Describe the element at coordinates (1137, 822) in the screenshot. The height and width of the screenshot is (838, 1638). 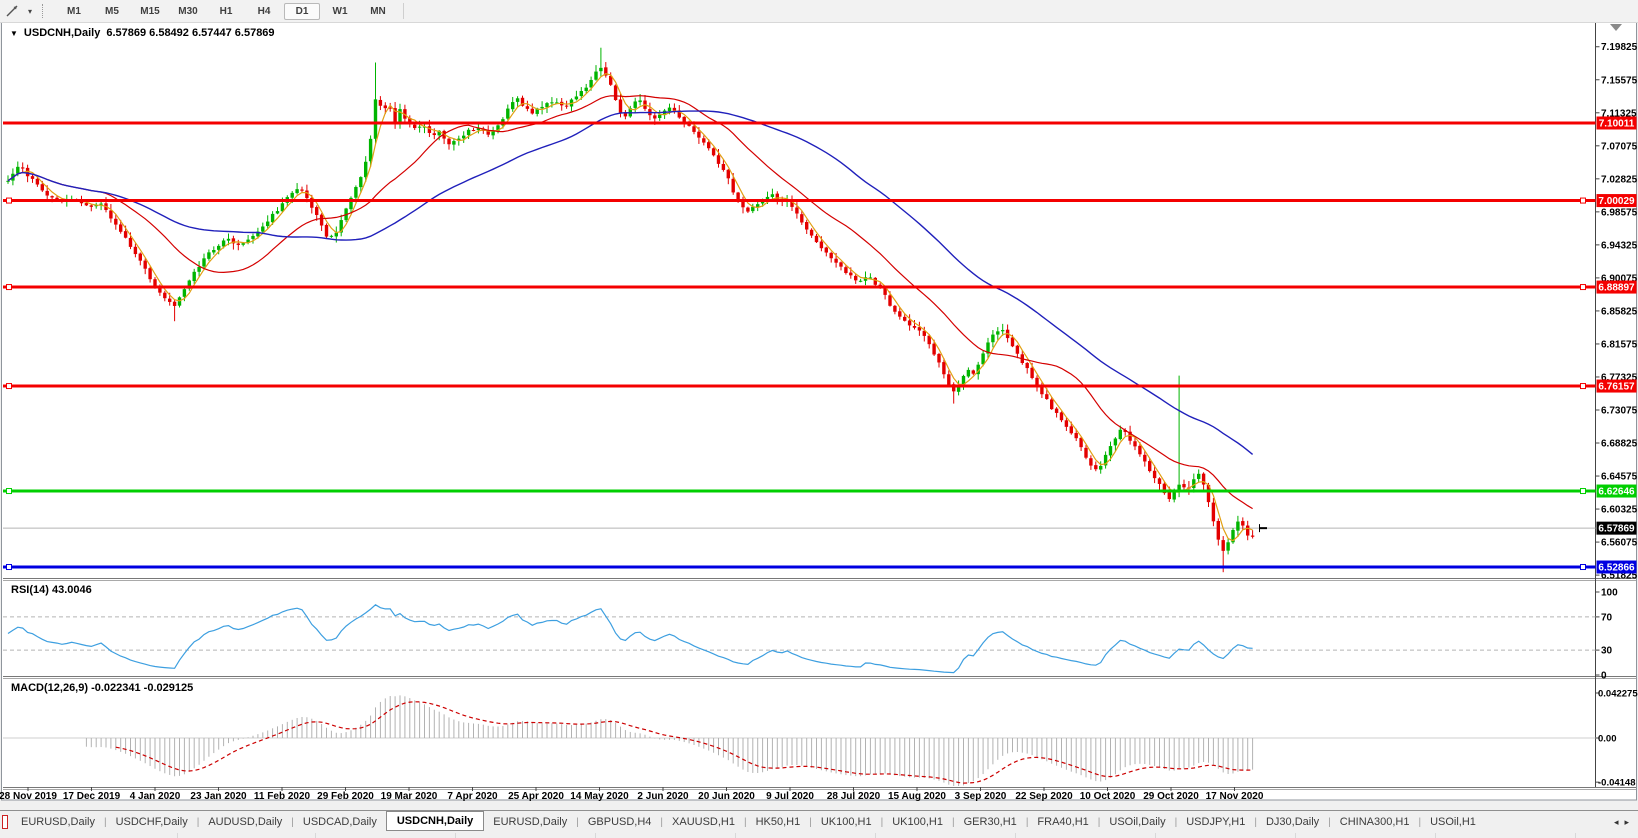
I see `chart-tab-usoil-daily: USOil,Daily` at that location.